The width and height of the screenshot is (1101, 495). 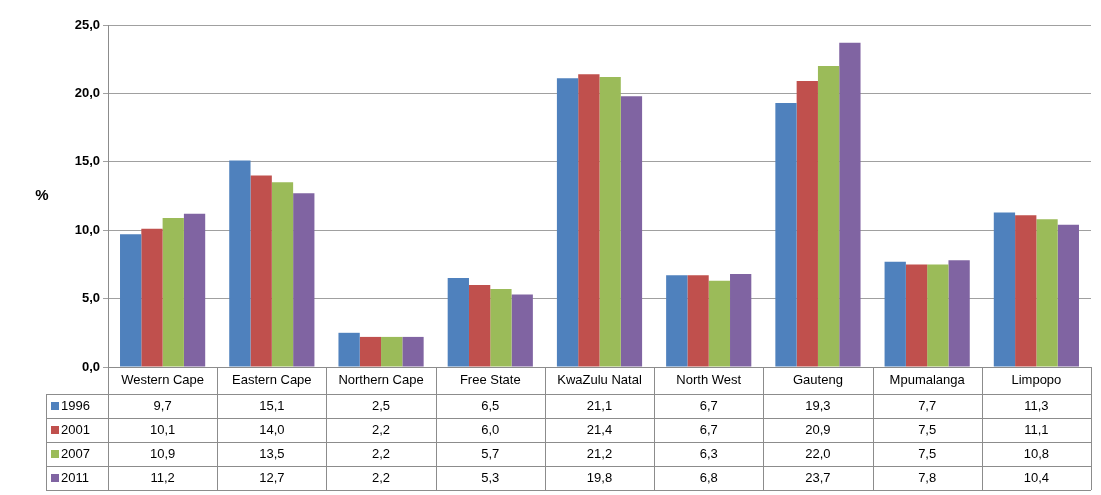 I want to click on x-tick-label: Free State, so click(x=490, y=380).